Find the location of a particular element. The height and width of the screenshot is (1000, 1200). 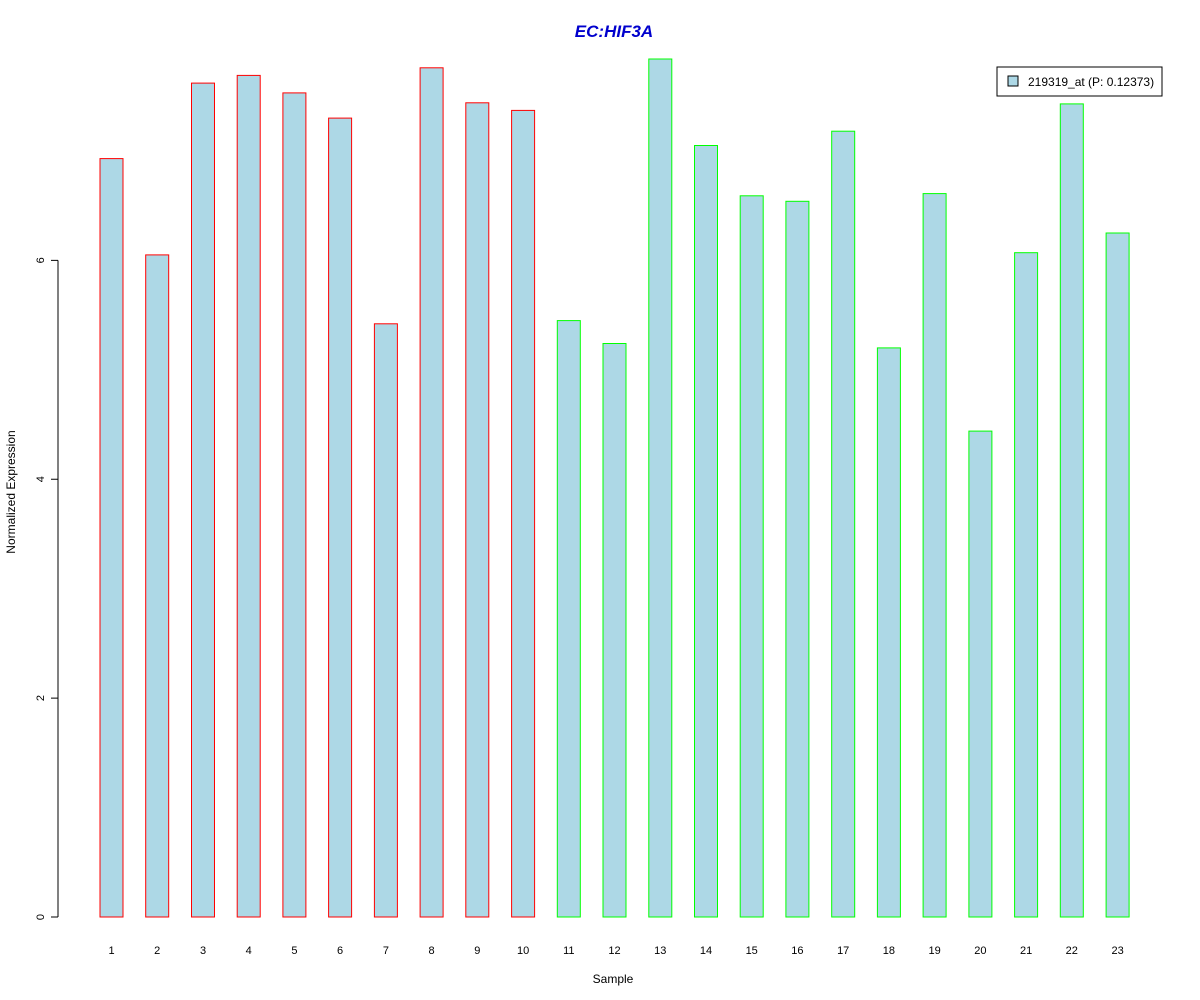

x-tick-label: 8 is located at coordinates (432, 951).